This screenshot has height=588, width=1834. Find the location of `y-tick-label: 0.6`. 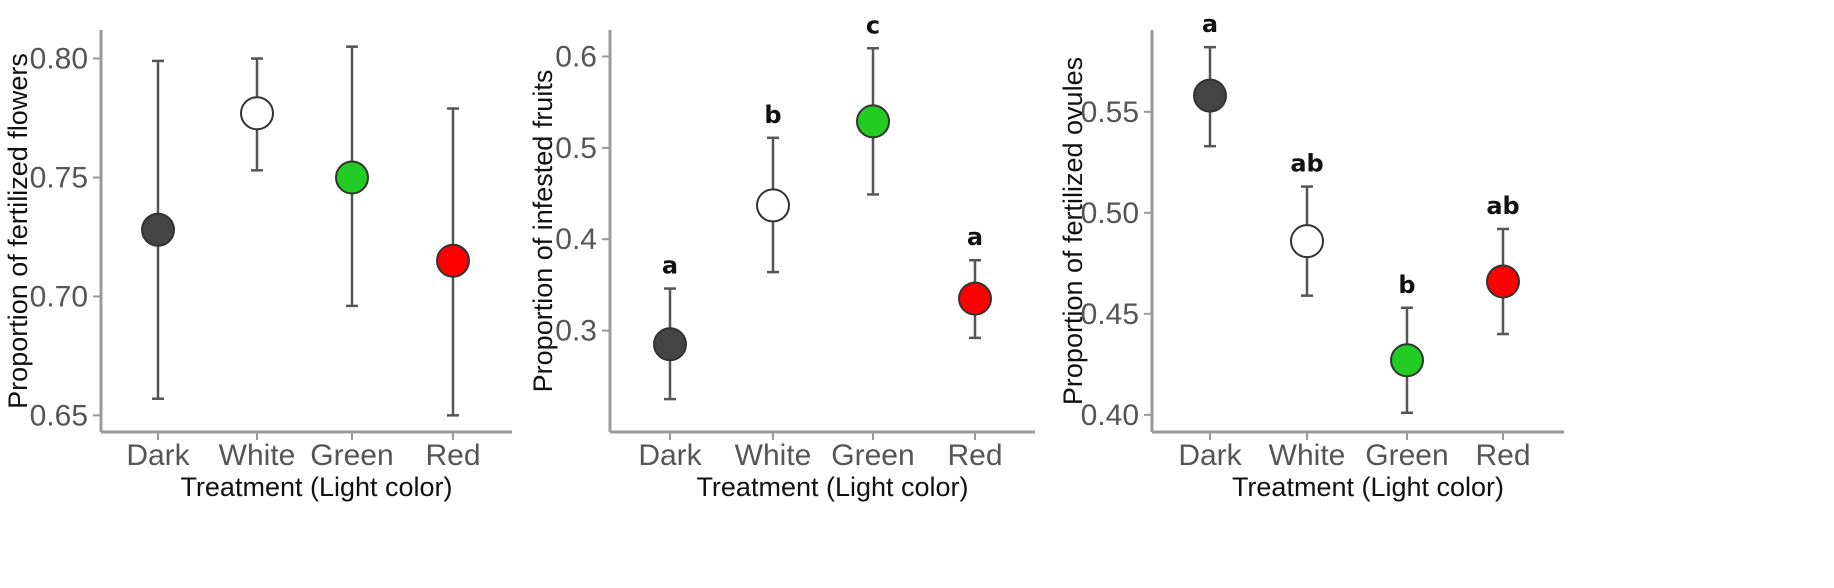

y-tick-label: 0.6 is located at coordinates (576, 56).